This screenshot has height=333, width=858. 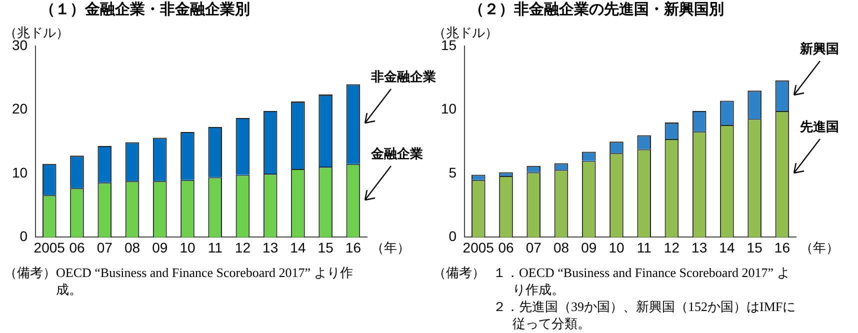 I want to click on text: ２．先進国（39か国）、新興国（152か国）はIMFに従って分類。, so click(x=645, y=315).